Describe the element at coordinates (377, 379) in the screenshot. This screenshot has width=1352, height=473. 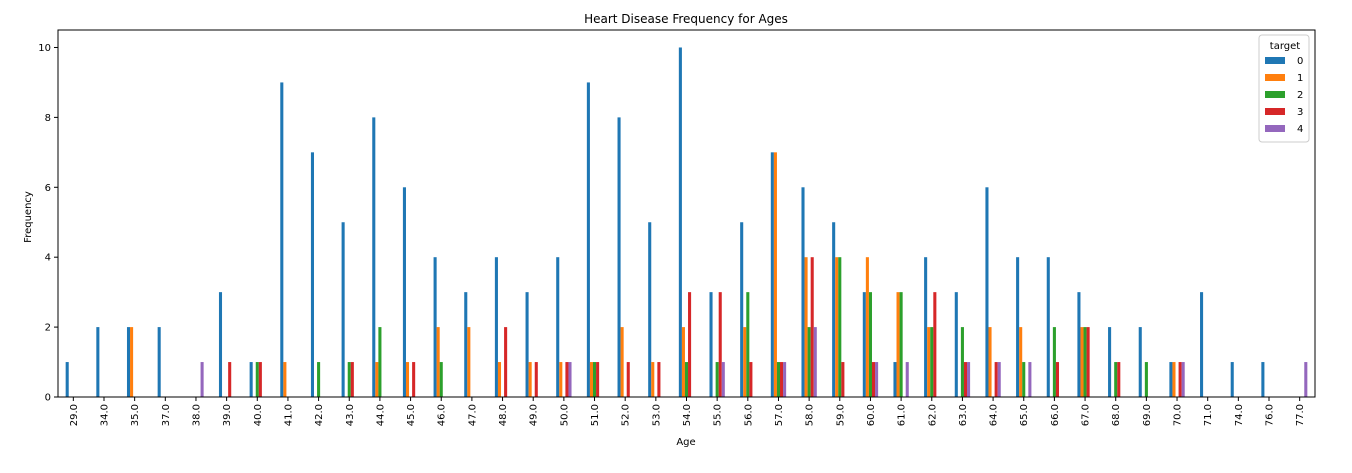
I see `bar-target-1-age-44.0` at that location.